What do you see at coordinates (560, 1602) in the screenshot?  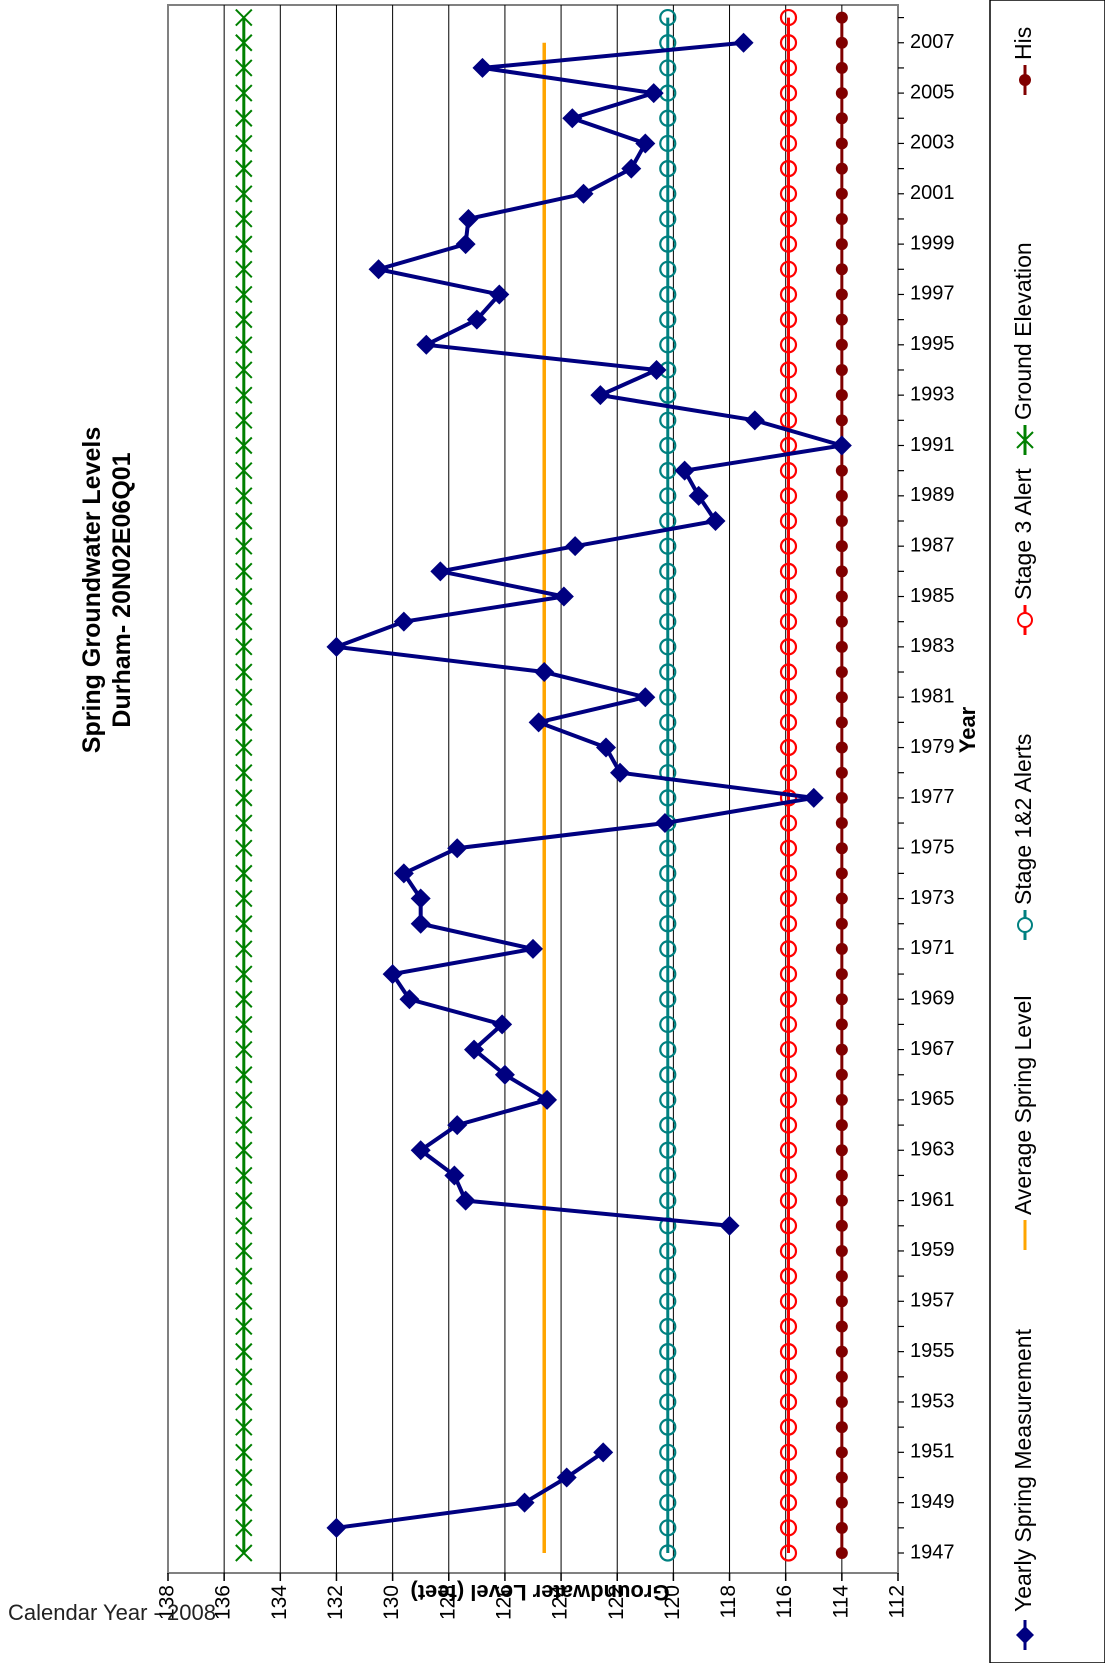 I see `y-tick-label: 124` at bounding box center [560, 1602].